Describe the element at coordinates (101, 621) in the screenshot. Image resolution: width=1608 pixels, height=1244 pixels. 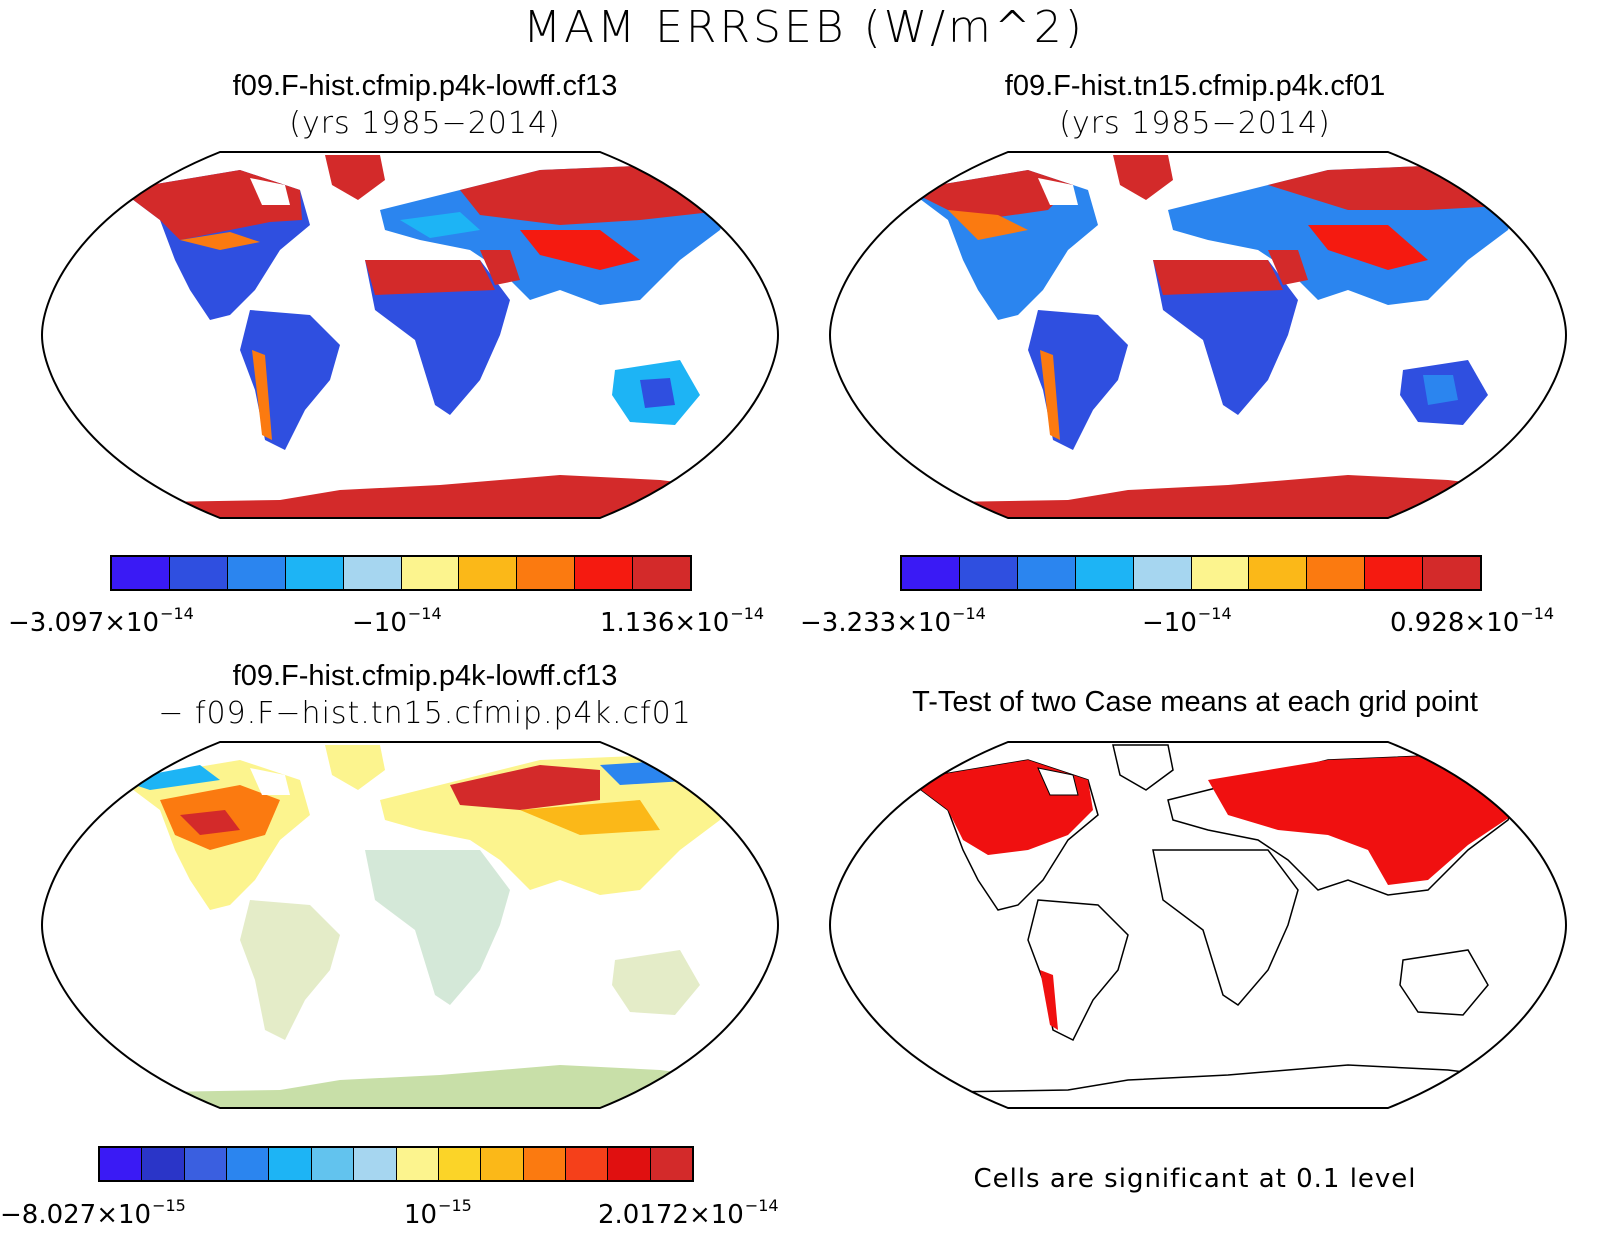
I see `colorbar-label-min: −3.097×10⁻¹⁴` at that location.